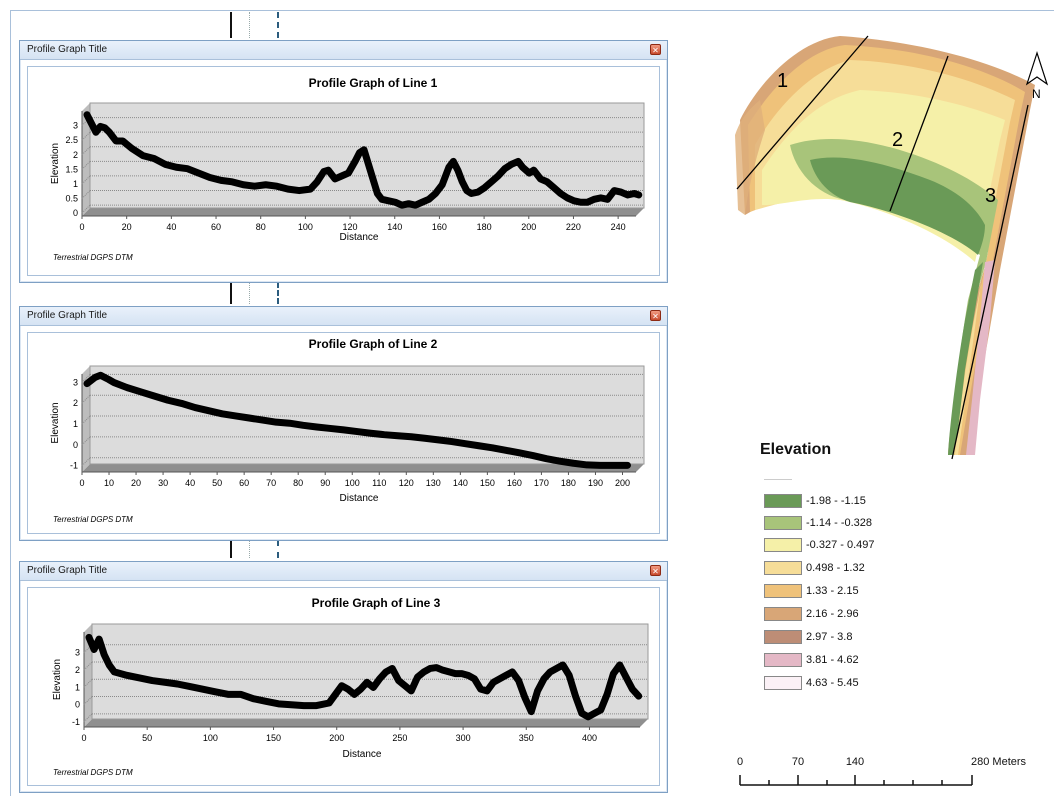 The image size is (1054, 796). What do you see at coordinates (589, 738) in the screenshot?
I see `x-tick-label: 400` at bounding box center [589, 738].